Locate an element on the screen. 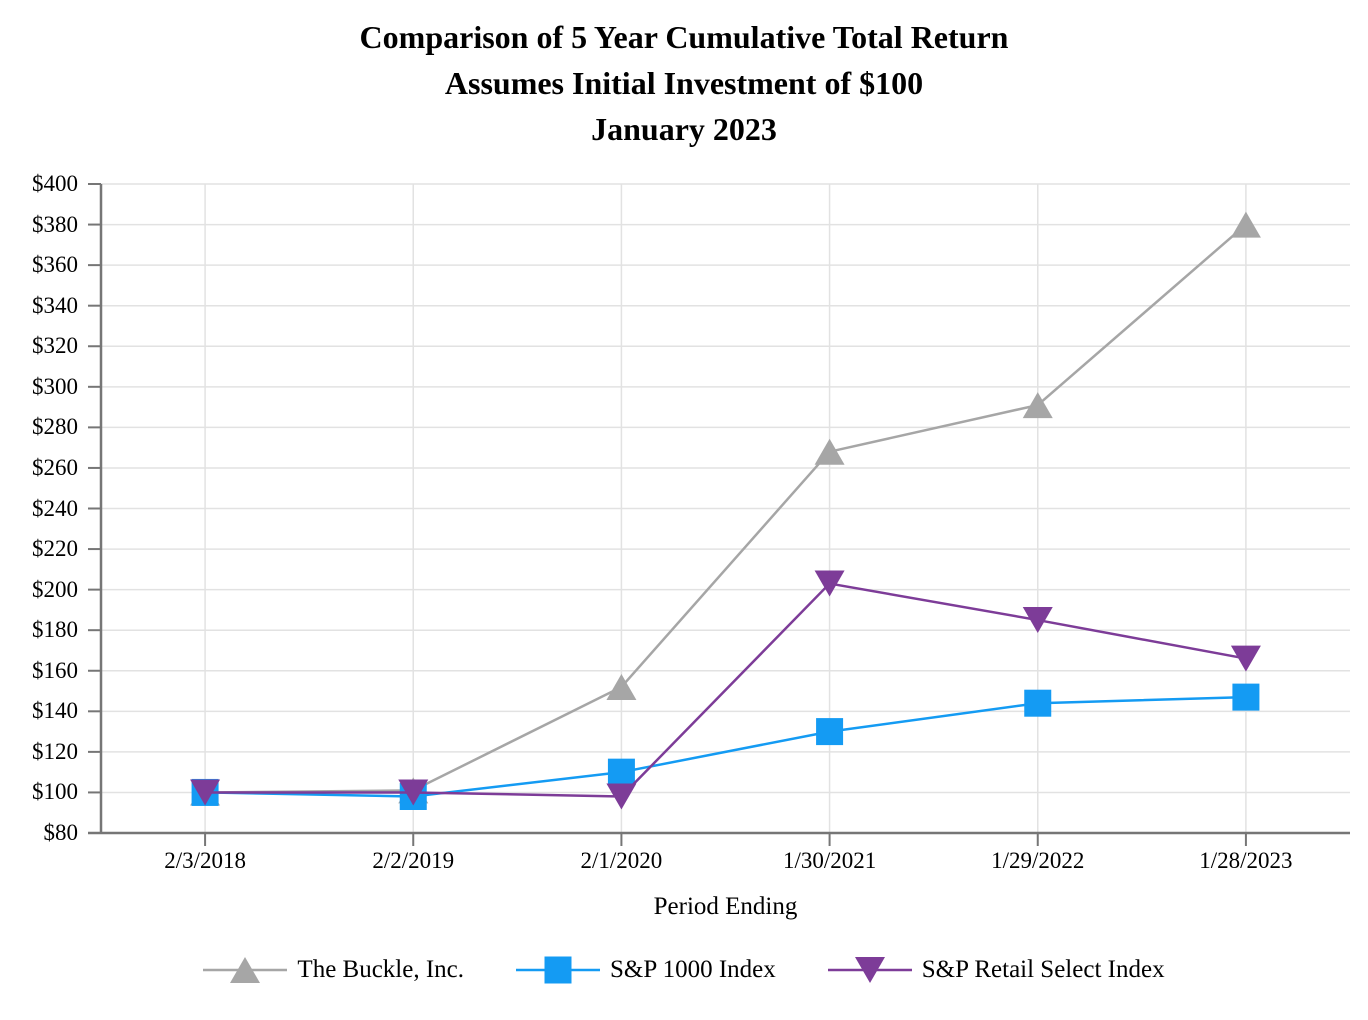  legend-item-0: The Buckle, Inc. is located at coordinates (333, 970).